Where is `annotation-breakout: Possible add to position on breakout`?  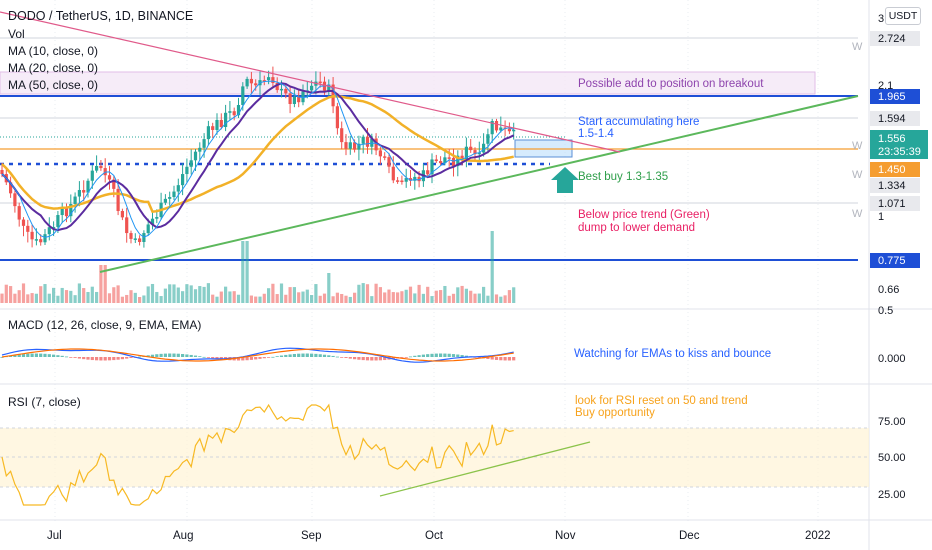
annotation-breakout: Possible add to position on breakout is located at coordinates (671, 84).